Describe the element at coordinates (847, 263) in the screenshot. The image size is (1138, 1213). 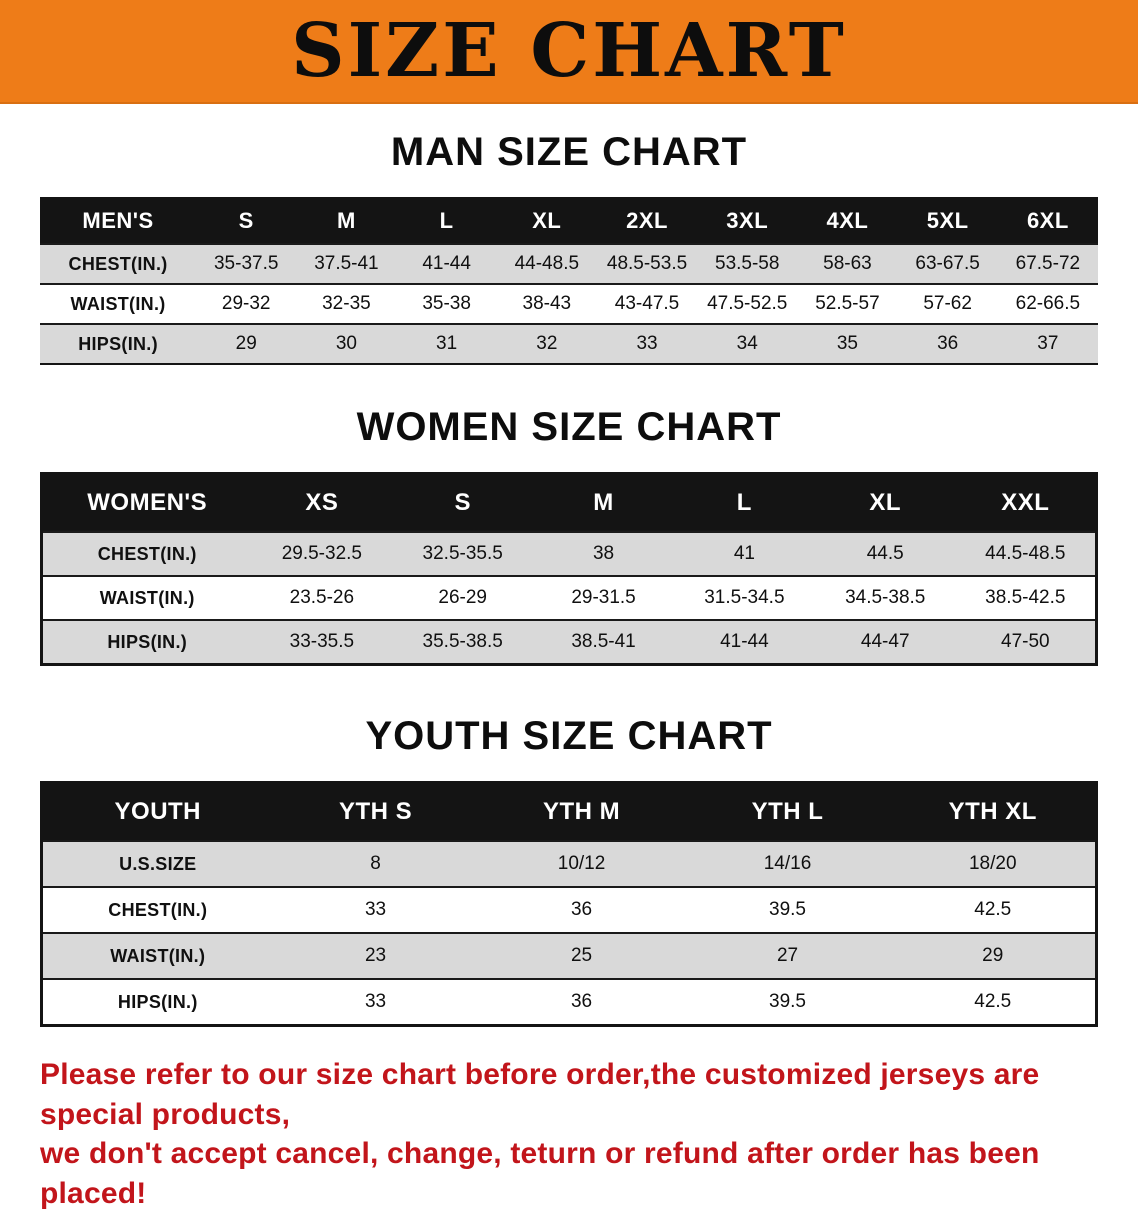
I see `cell-value: 58-63` at that location.